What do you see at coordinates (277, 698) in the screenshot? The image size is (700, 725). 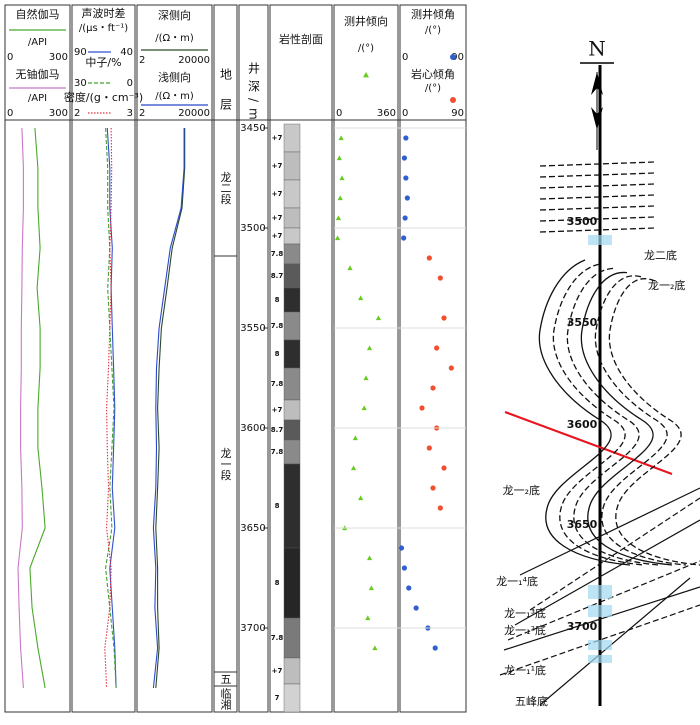 I see `lithology-code: 7` at bounding box center [277, 698].